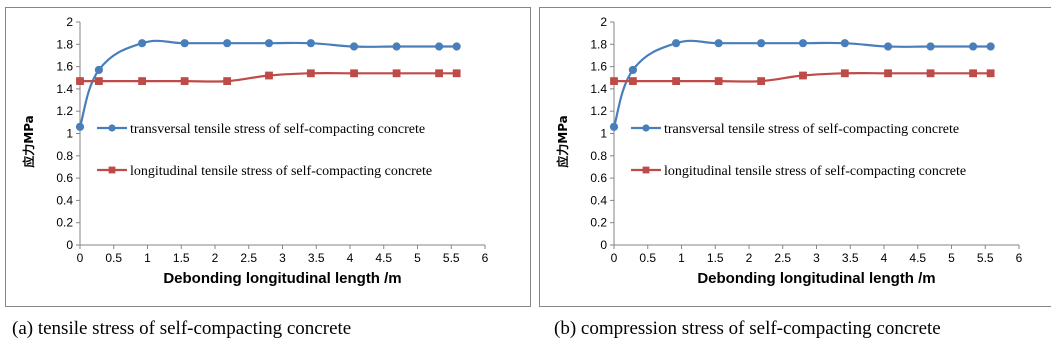 The image size is (1051, 354). Describe the element at coordinates (350, 258) in the screenshot. I see `x-tick-label: 4` at that location.